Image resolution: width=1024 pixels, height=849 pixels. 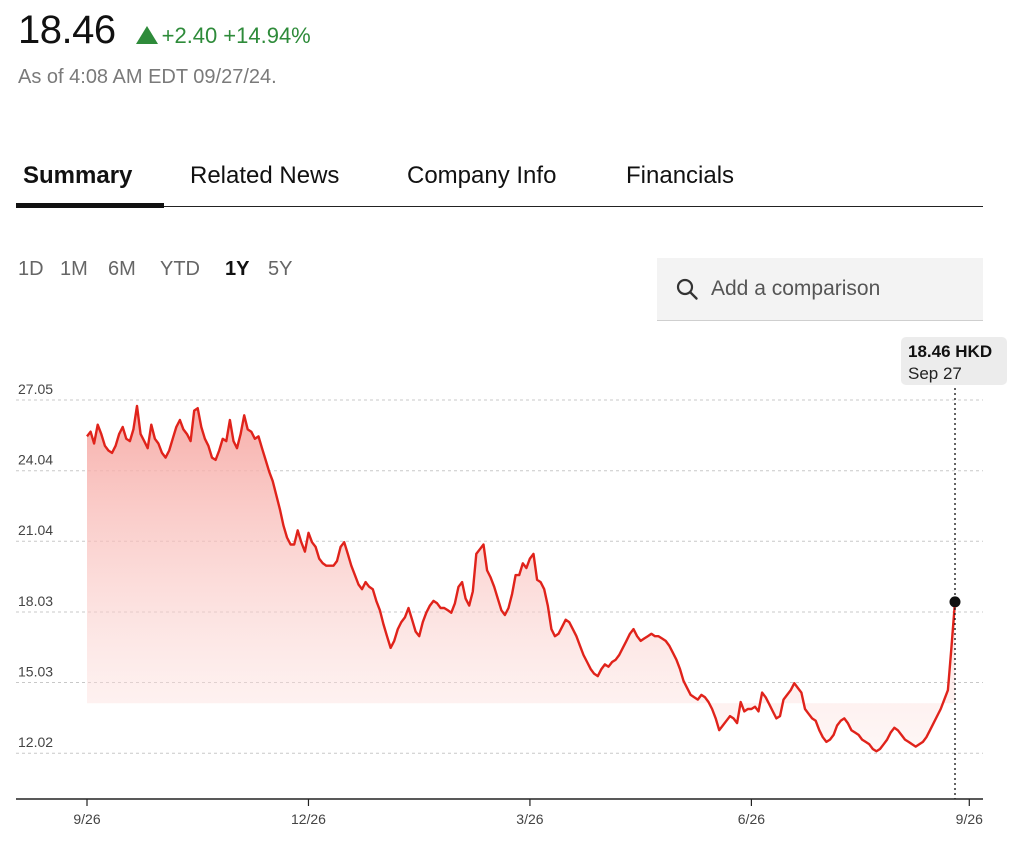 I want to click on range-6m: 6M, so click(x=122, y=269).